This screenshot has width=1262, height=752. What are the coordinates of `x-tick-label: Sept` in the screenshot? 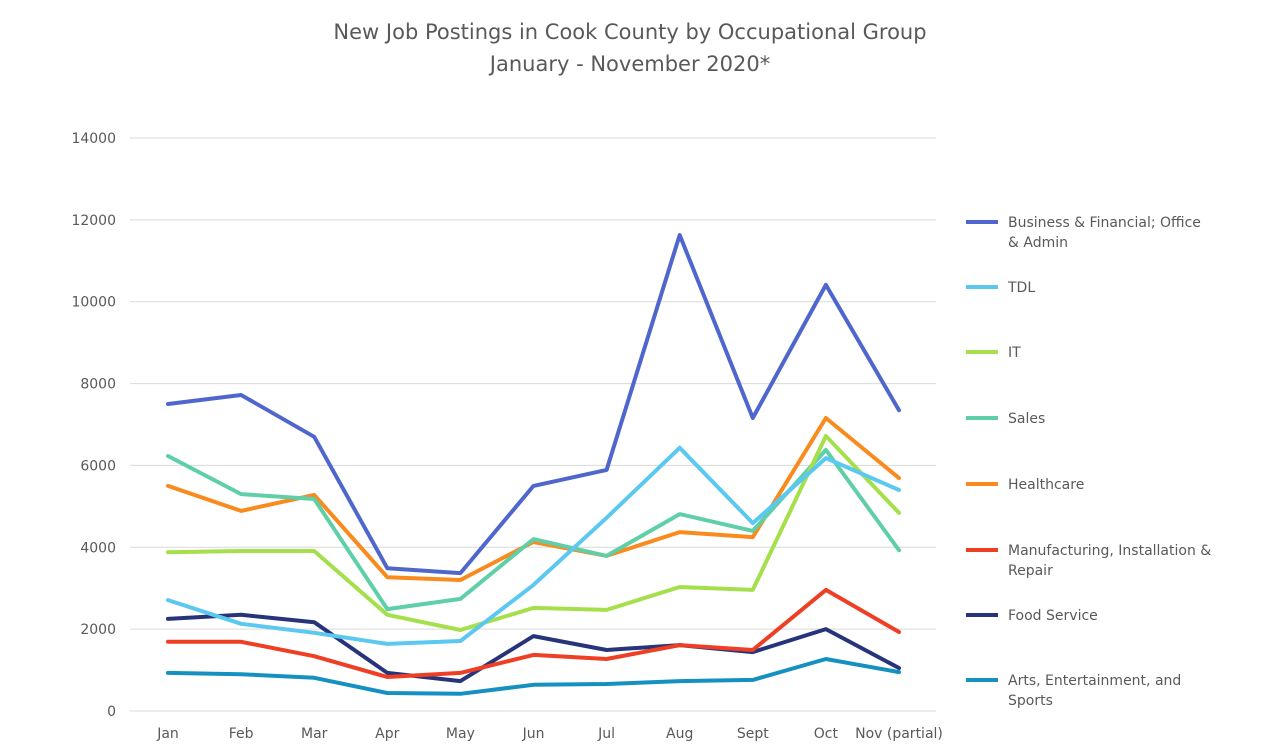 It's located at (753, 734).